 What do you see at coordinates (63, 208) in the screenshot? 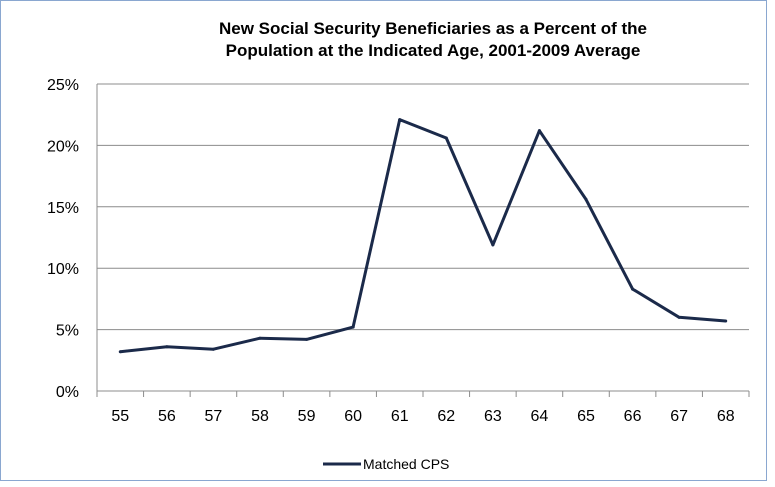
I see `y-tick-label: 15%` at bounding box center [63, 208].